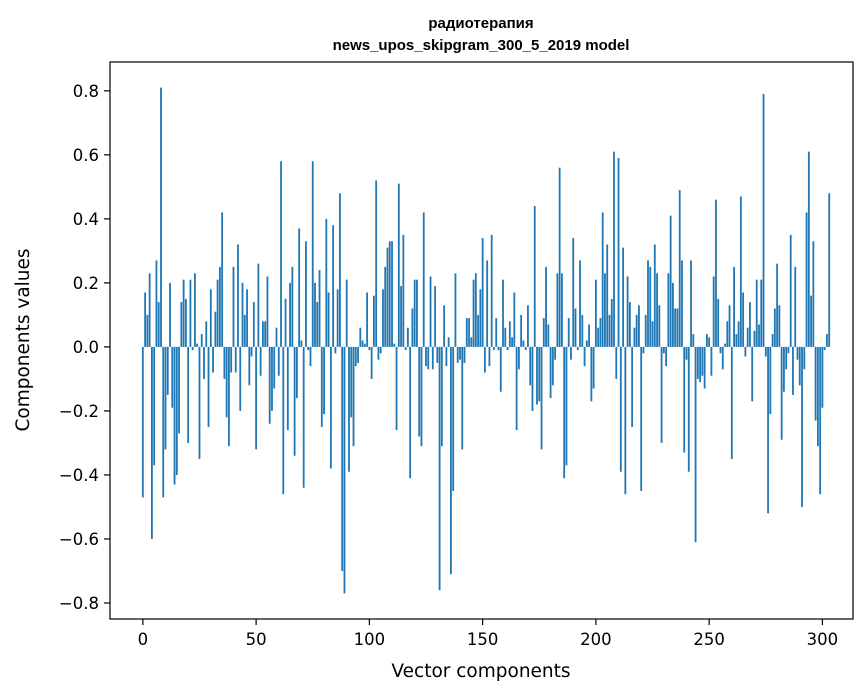  What do you see at coordinates (79, 411) in the screenshot?
I see `y-tick-label: −0.2` at bounding box center [79, 411].